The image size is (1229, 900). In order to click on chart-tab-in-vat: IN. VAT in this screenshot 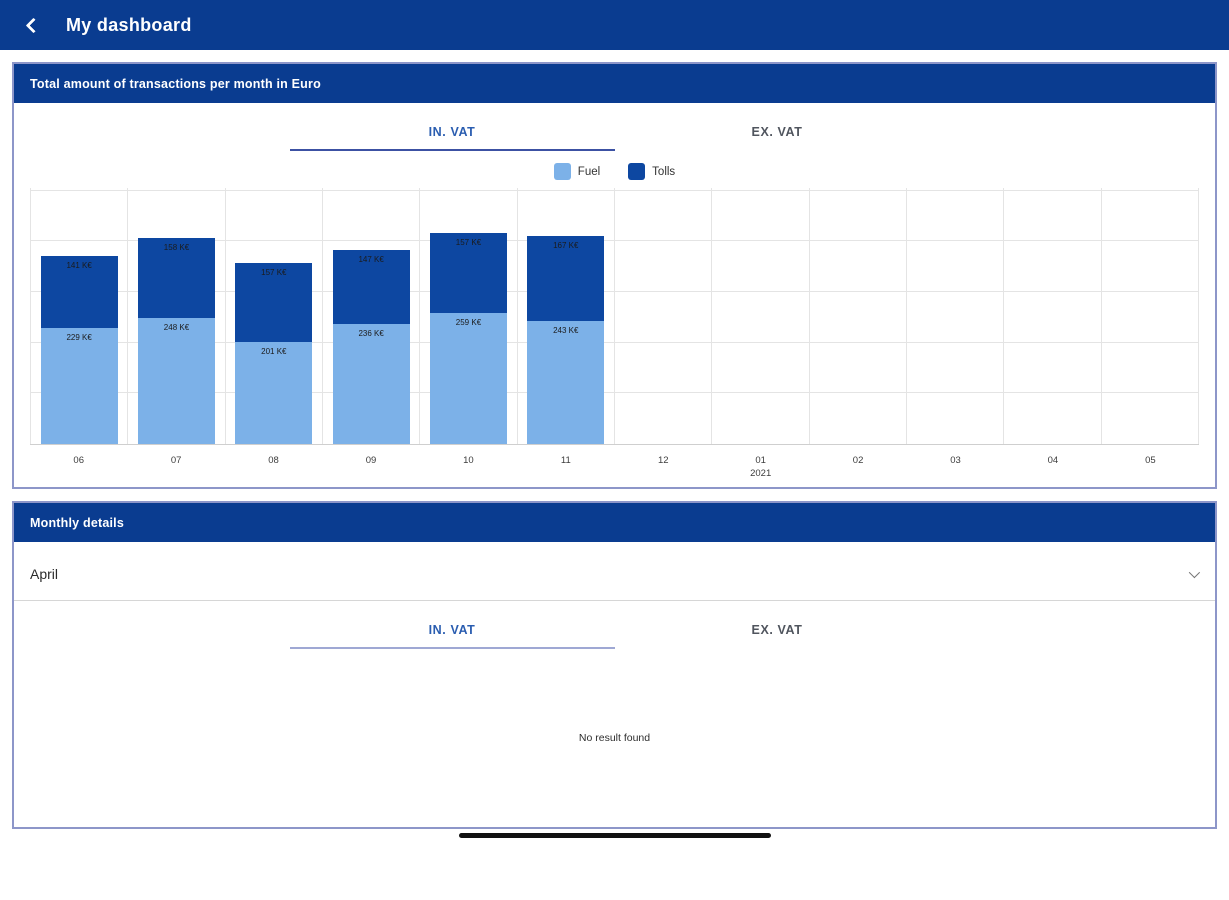, I will do `click(452, 132)`.